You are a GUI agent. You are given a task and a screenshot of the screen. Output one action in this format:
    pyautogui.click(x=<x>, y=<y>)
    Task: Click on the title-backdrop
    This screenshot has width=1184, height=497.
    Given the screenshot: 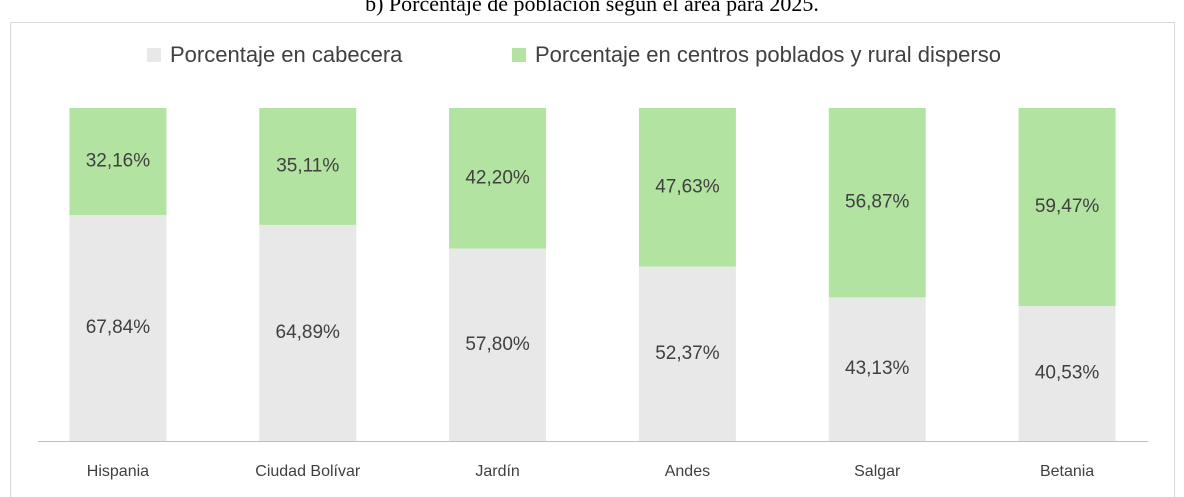 What is the action you would take?
    pyautogui.click(x=600, y=10)
    